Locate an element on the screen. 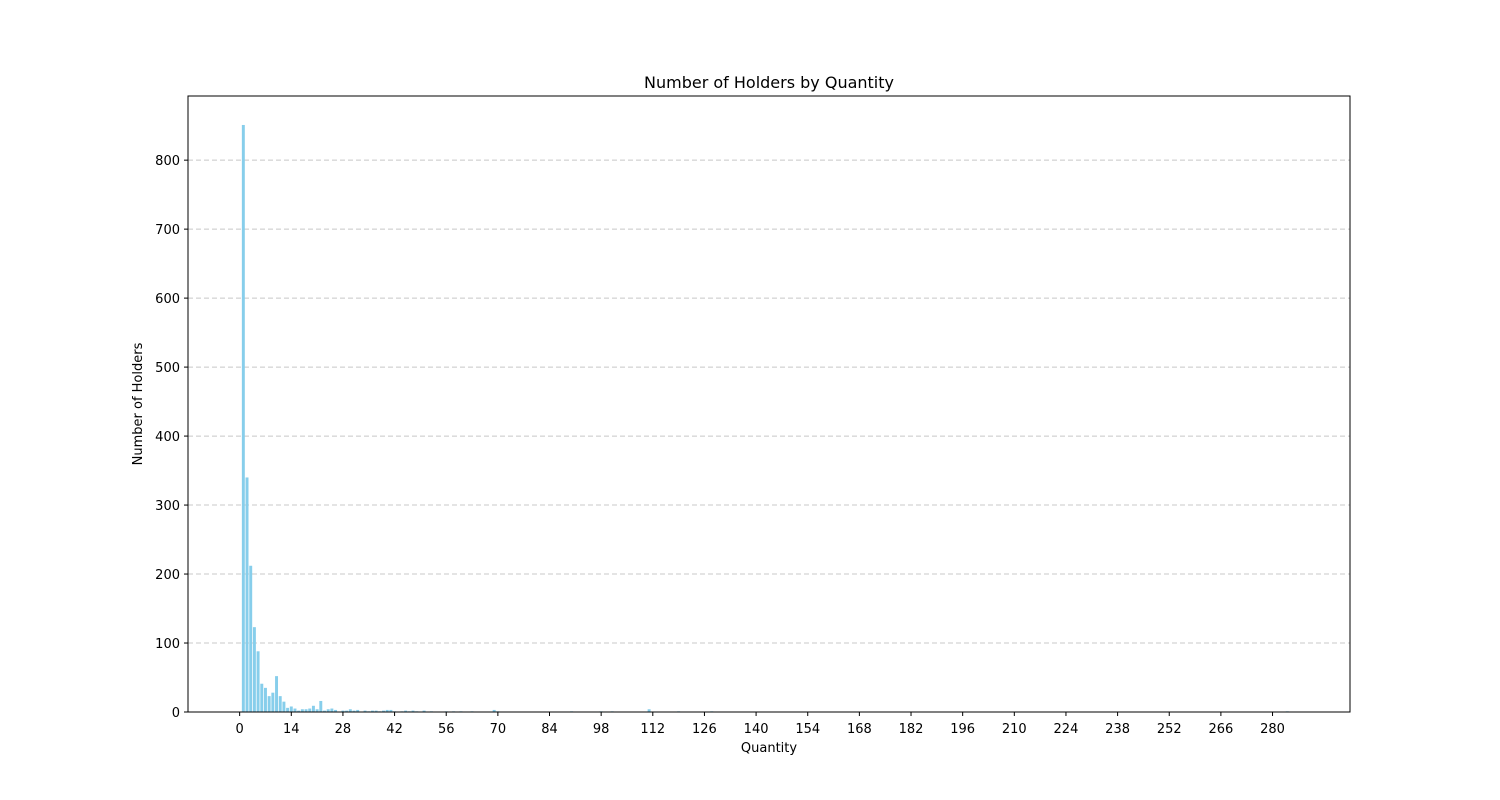 The height and width of the screenshot is (800, 1500). y-tick-label: 800 is located at coordinates (167, 161).